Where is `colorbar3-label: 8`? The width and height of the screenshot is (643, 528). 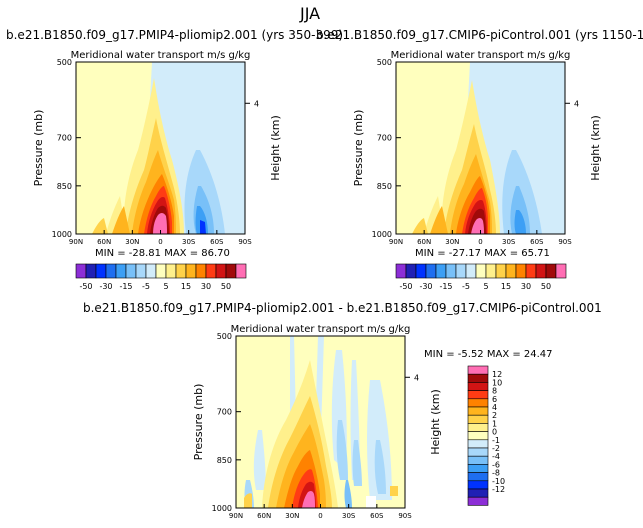
colorbar3-label: 8 is located at coordinates (494, 391).